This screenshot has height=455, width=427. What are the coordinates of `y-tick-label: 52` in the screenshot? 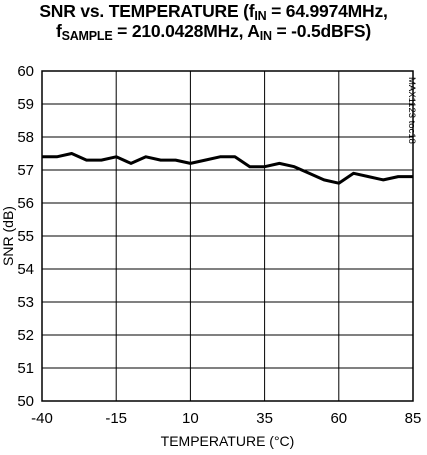 It's located at (25, 335).